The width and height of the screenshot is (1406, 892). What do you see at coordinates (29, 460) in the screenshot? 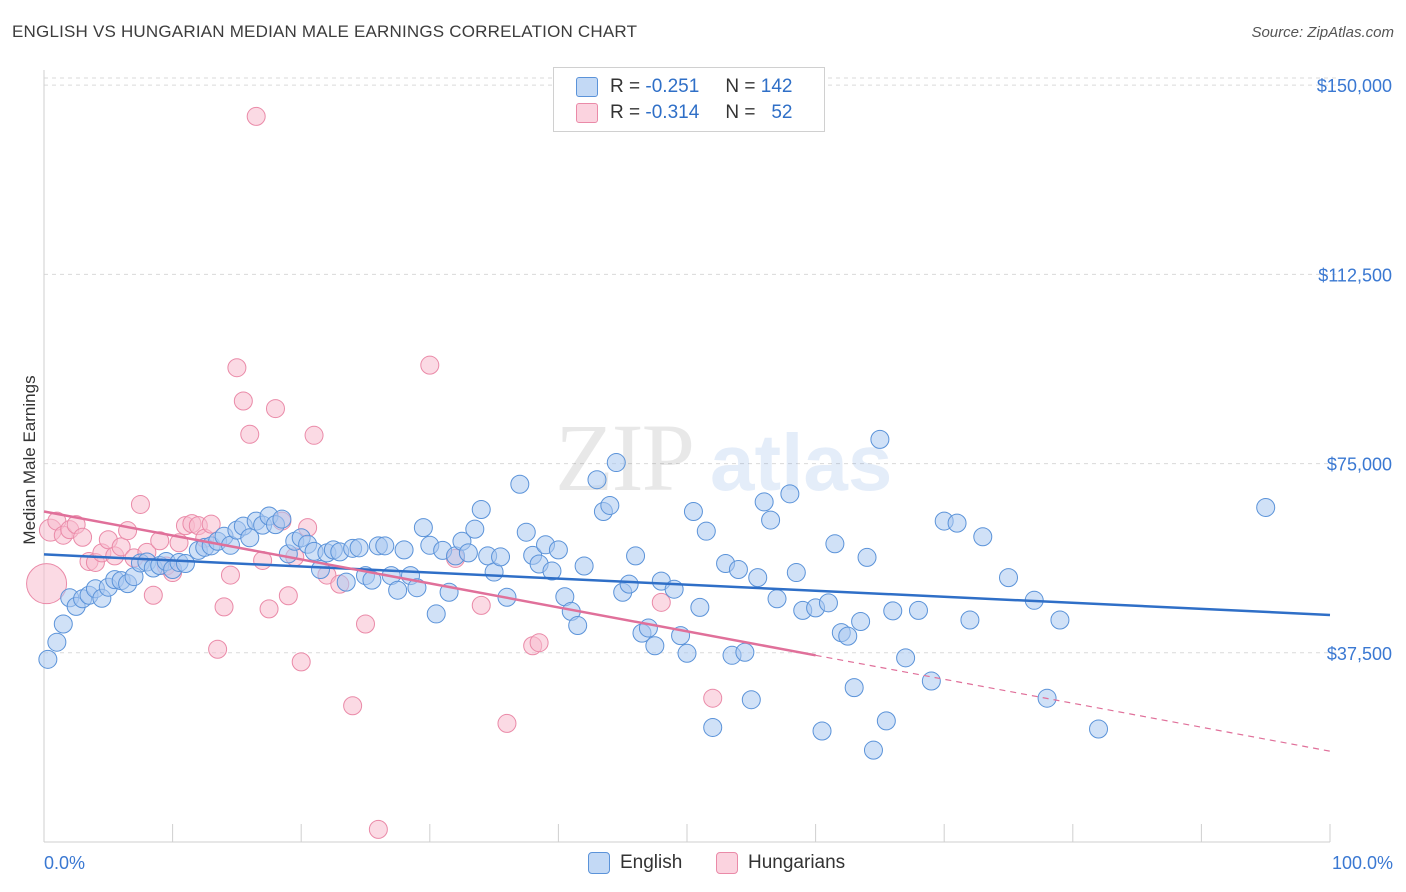
I see `y-axis-label: Median Male Earnings` at bounding box center [29, 460].